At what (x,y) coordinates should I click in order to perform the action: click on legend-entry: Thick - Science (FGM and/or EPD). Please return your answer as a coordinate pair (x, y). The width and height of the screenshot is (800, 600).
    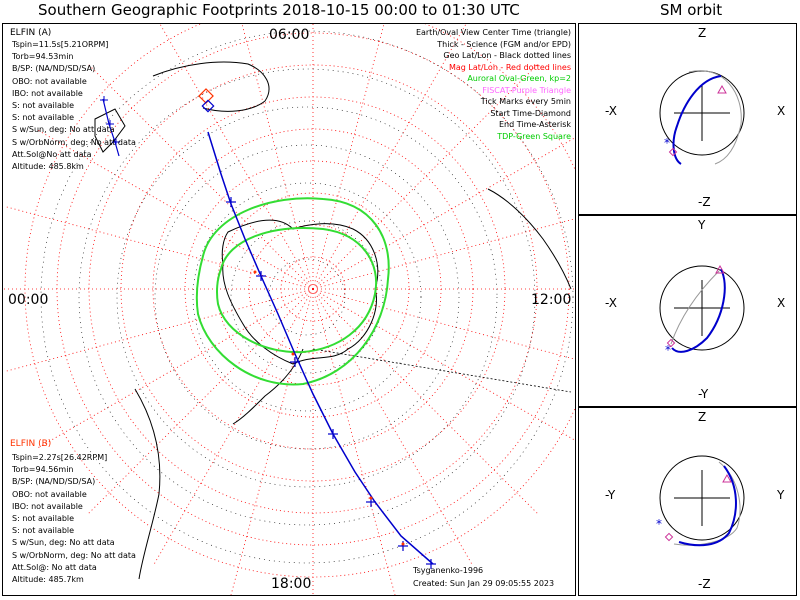
    Looking at the image, I should click on (504, 44).